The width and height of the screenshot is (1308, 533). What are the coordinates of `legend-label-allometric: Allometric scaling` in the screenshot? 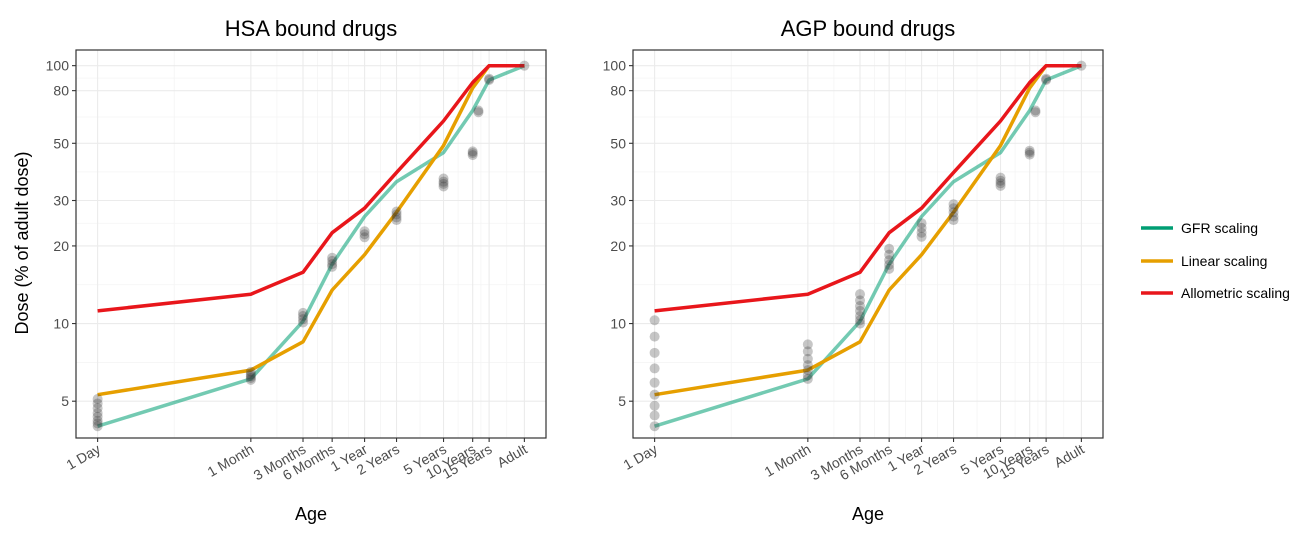 It's located at (1235, 293).